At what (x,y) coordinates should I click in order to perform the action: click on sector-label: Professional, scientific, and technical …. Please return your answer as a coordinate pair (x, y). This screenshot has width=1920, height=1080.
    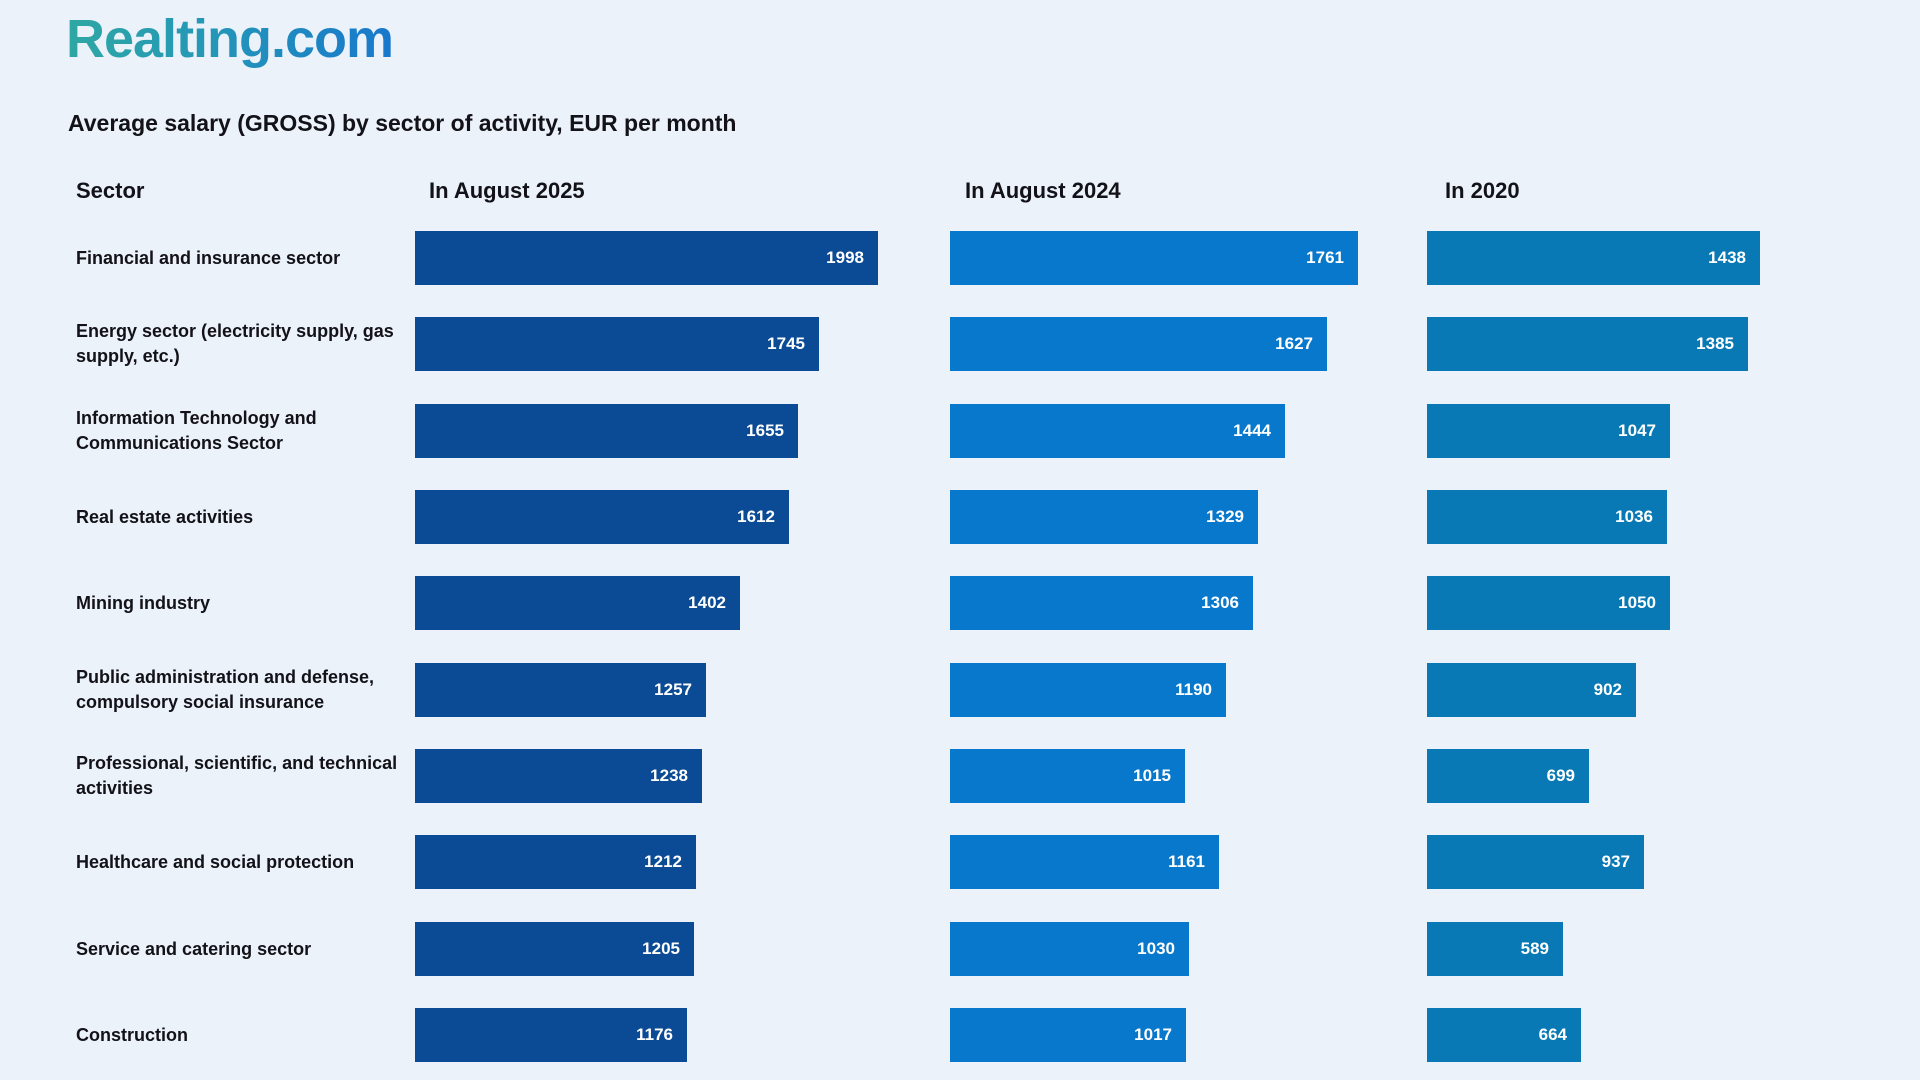
    Looking at the image, I should click on (237, 775).